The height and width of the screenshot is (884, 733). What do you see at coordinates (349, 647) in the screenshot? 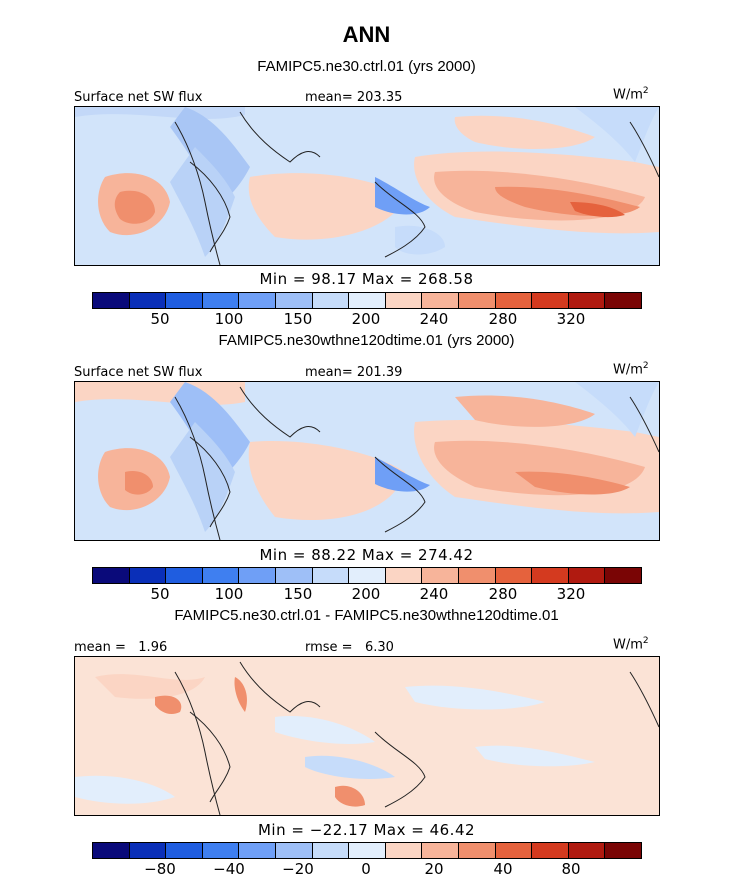
I see `panel-3-rmse-label: rmse = 6.30` at bounding box center [349, 647].